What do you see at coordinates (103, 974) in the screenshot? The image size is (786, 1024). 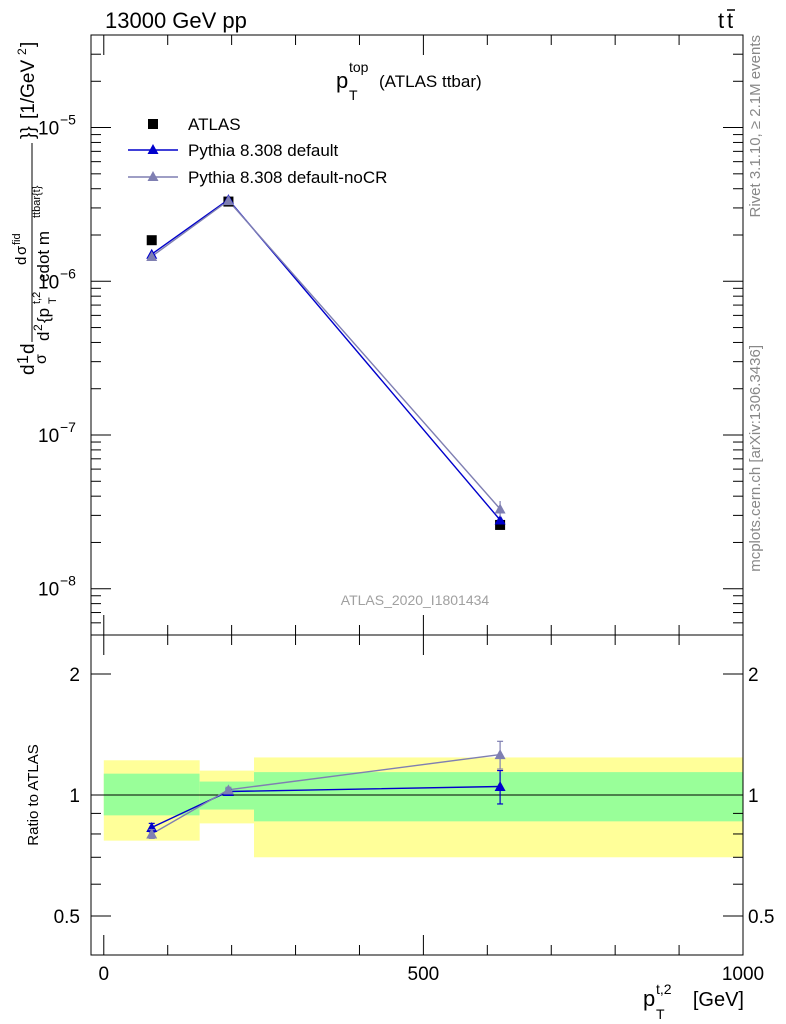 I see `x-tick-label: 0` at bounding box center [103, 974].